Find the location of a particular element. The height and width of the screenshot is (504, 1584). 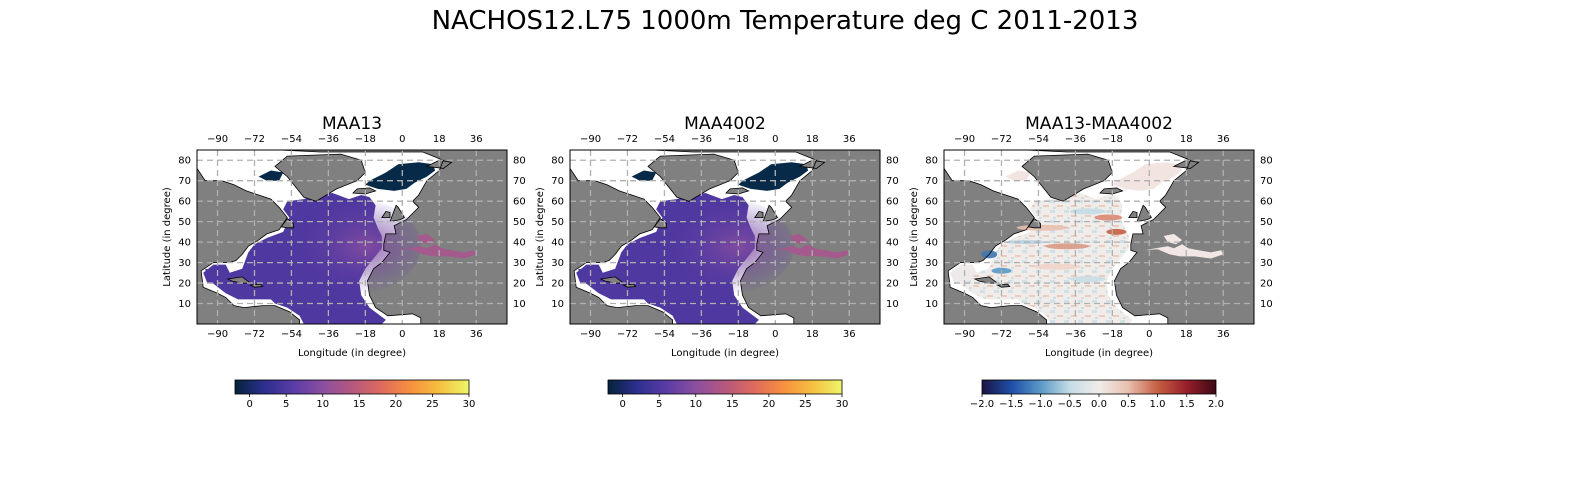

lon-tick-label-bottom: −54 is located at coordinates (664, 334).